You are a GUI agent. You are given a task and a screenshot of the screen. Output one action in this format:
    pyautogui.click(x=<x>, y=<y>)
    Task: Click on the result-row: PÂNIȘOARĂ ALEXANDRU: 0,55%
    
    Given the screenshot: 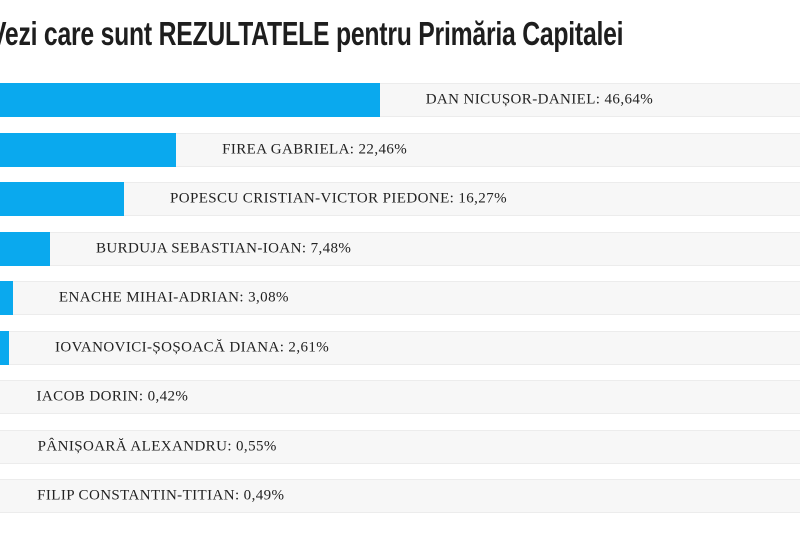 What is the action you would take?
    pyautogui.click(x=400, y=446)
    